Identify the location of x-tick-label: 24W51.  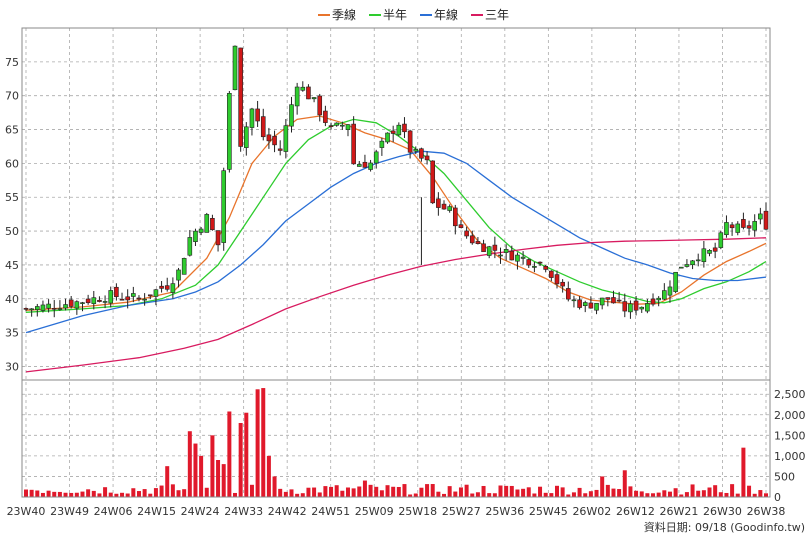
(330, 511).